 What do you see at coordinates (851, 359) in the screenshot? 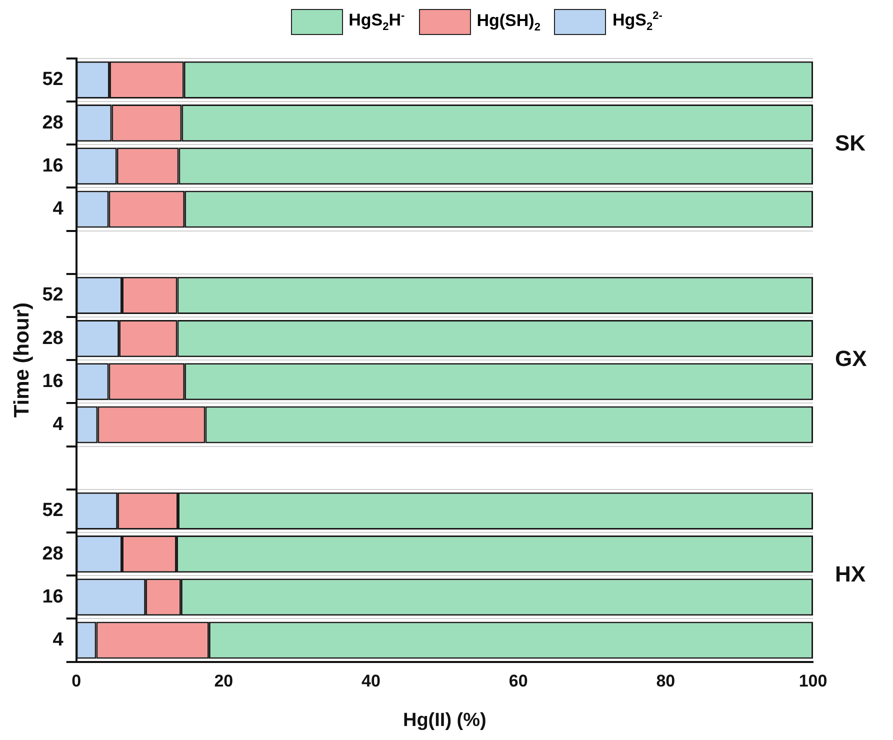
I see `text: GX` at bounding box center [851, 359].